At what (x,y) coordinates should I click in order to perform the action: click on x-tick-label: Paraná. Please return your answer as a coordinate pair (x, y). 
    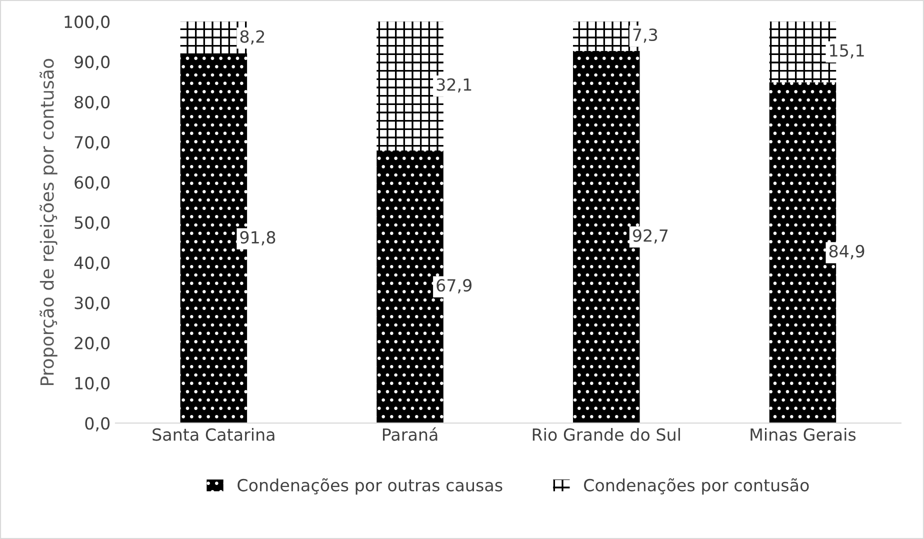
    Looking at the image, I should click on (410, 434).